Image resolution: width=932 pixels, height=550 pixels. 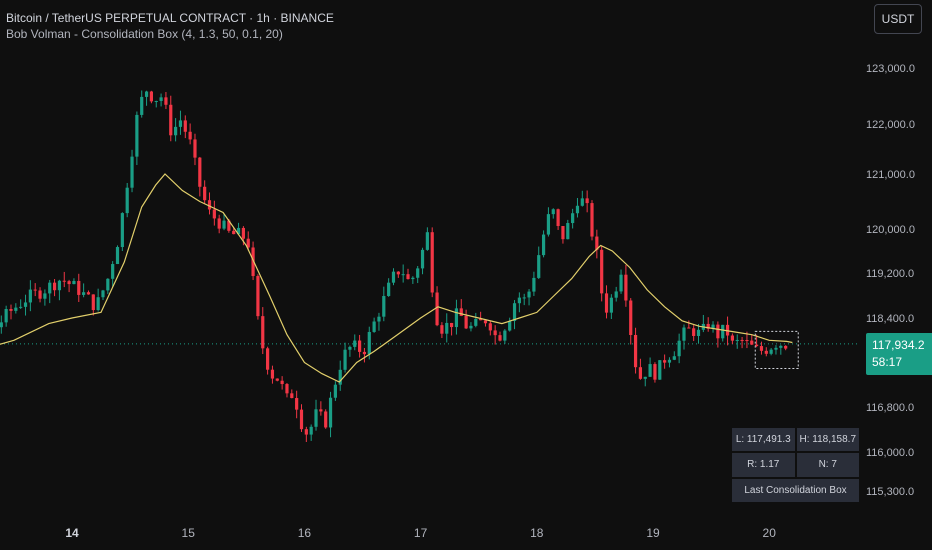 I want to click on x-tick-label: 18, so click(x=537, y=533).